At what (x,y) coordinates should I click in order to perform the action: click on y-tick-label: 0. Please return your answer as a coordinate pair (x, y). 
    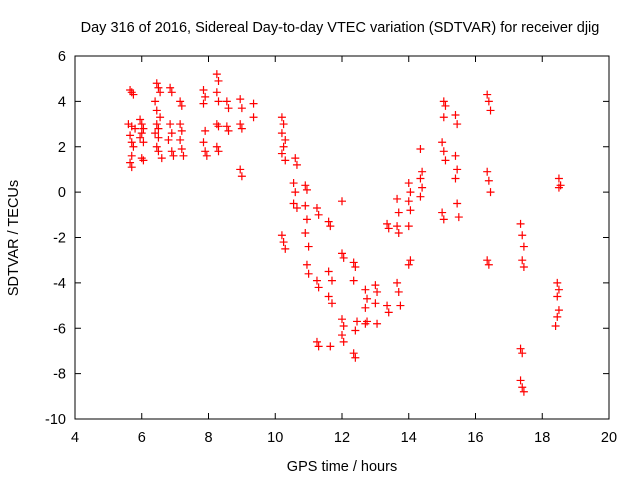
    Looking at the image, I should click on (62, 193).